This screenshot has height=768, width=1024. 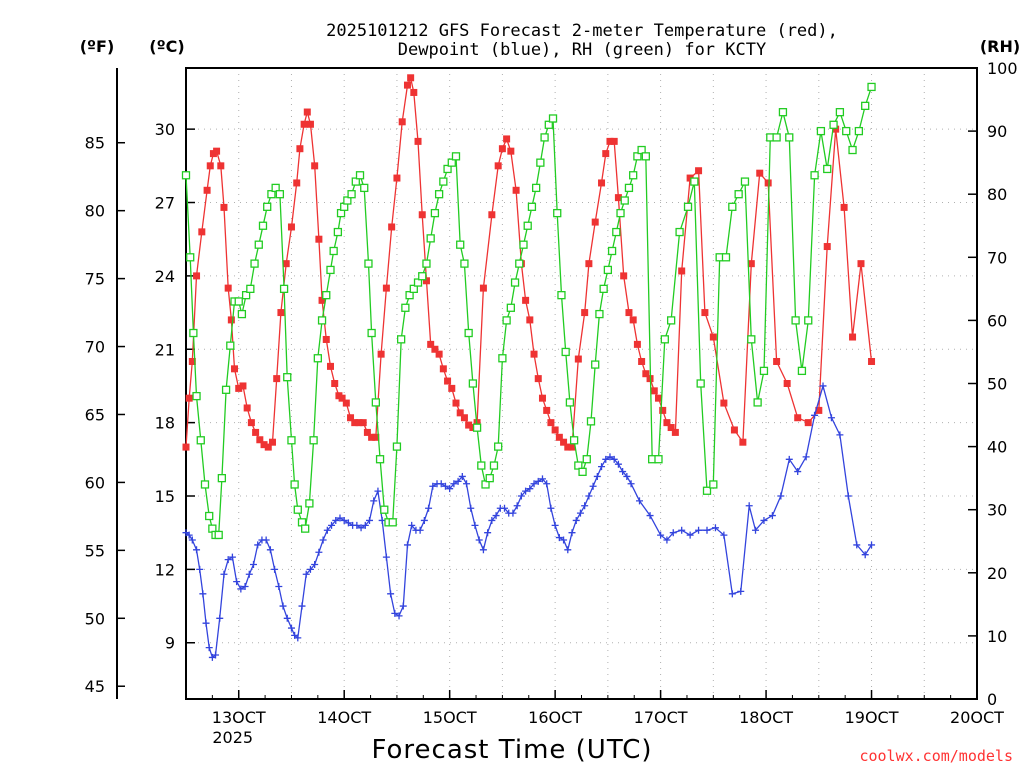 What do you see at coordinates (95, 686) in the screenshot?
I see `fahrenheit-tick-label: 45` at bounding box center [95, 686].